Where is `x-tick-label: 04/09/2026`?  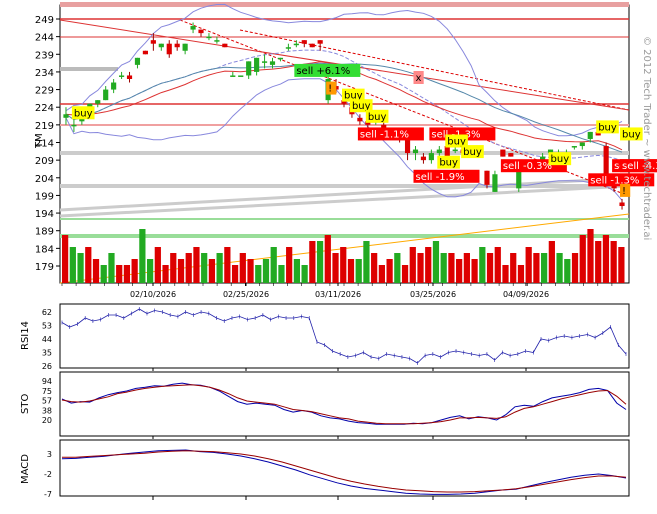 x-tick-label: 04/09/2026 is located at coordinates (526, 294).